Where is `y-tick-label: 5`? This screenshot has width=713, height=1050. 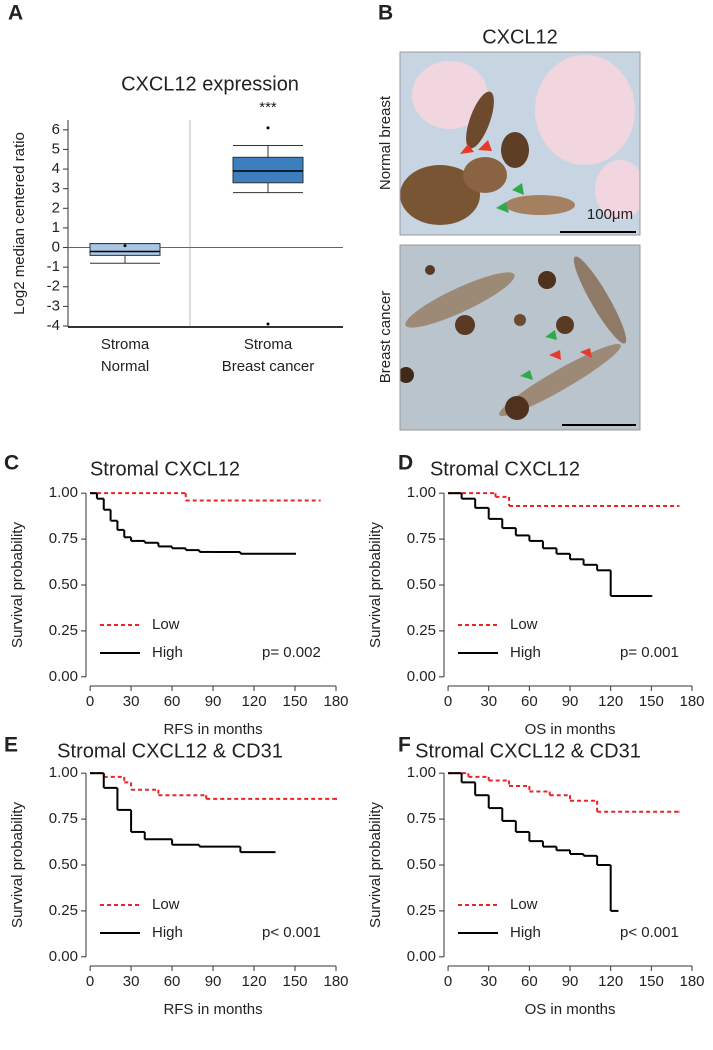
y-tick-label: 5 is located at coordinates (56, 148).